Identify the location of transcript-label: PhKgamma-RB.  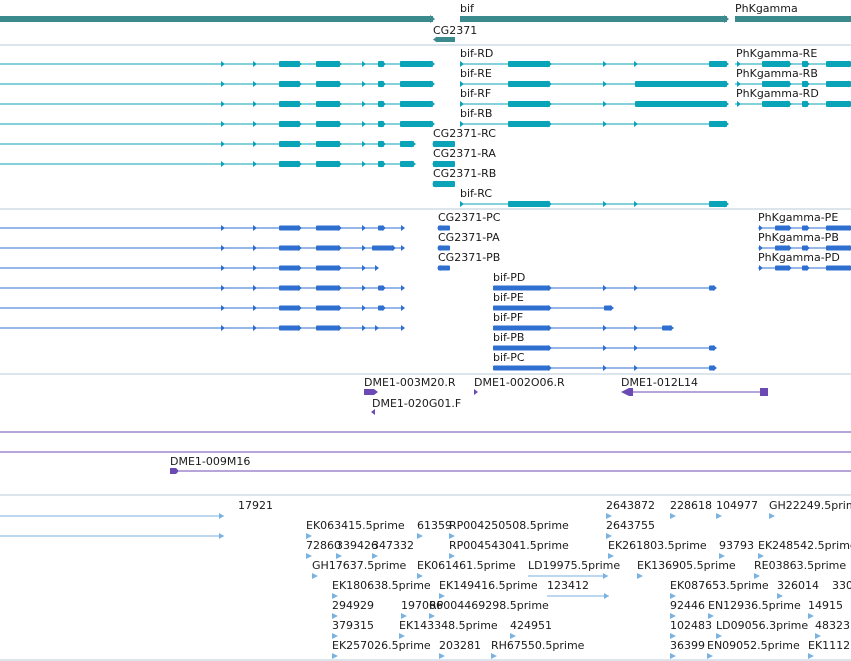
(777, 73).